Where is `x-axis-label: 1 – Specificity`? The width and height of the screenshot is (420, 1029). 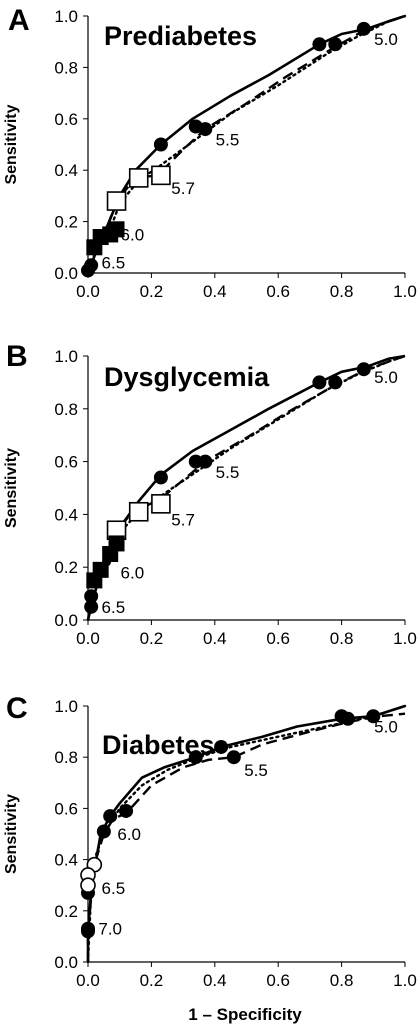 x-axis-label: 1 – Specificity is located at coordinates (245, 1014).